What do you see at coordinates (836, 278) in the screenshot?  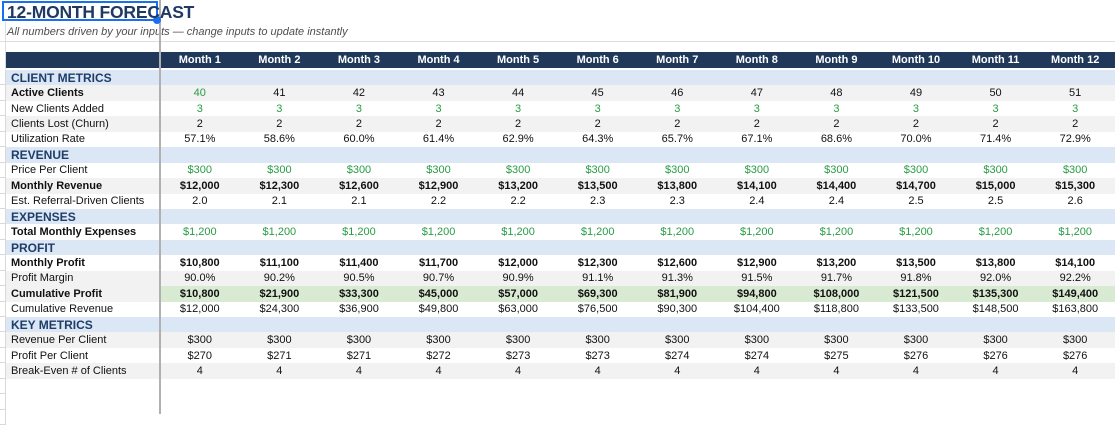 I see `cell: 91.7%` at bounding box center [836, 278].